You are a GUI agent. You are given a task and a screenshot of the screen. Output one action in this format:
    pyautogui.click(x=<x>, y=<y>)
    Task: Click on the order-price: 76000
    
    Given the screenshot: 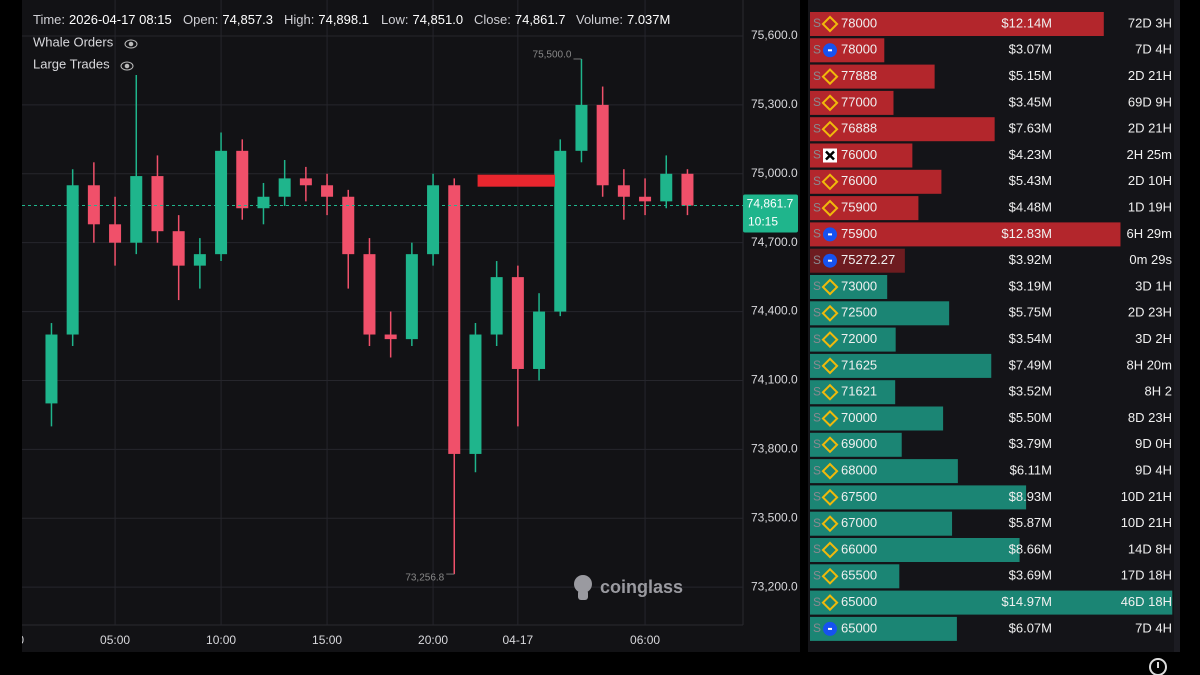 What is the action you would take?
    pyautogui.click(x=859, y=180)
    